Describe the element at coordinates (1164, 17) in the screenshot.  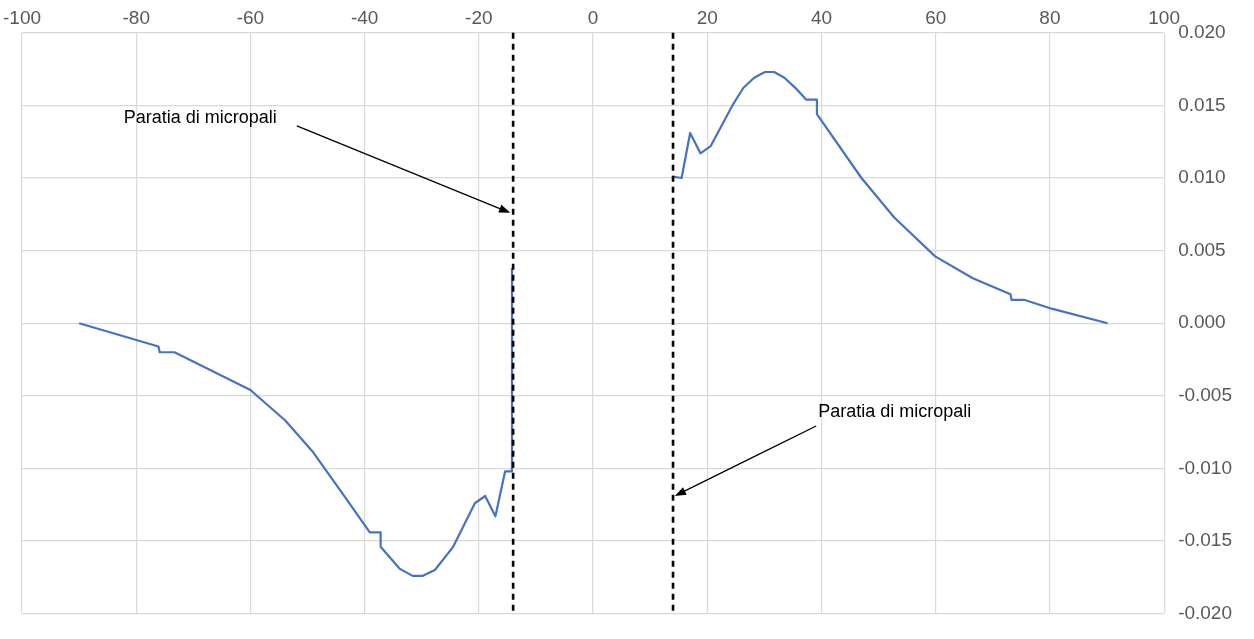
I see `x-tick-label: 100` at that location.